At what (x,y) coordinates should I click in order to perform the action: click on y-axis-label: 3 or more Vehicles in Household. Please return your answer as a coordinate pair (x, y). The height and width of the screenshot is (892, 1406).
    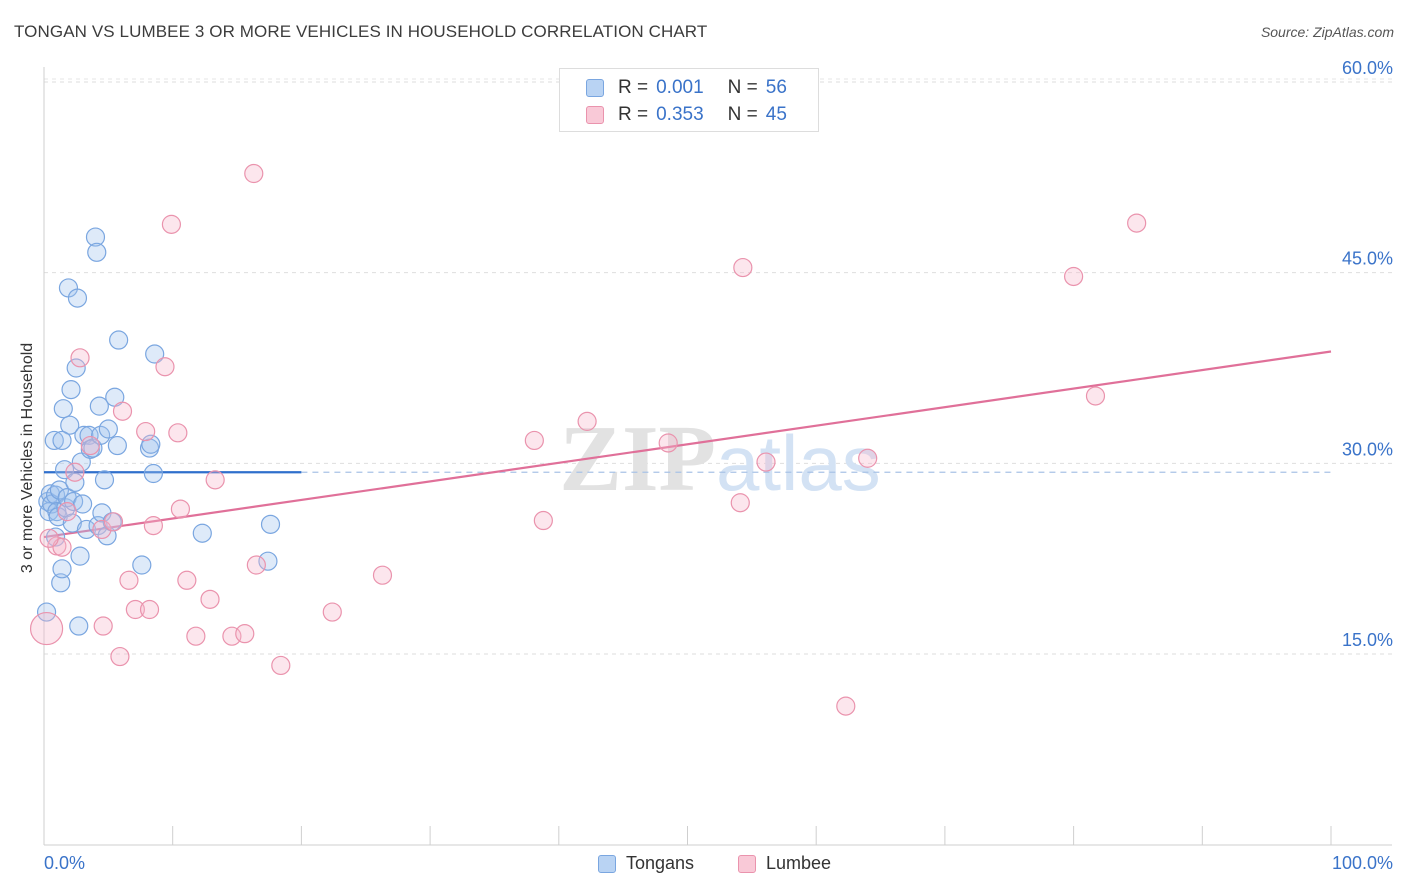
    Looking at the image, I should click on (27, 458).